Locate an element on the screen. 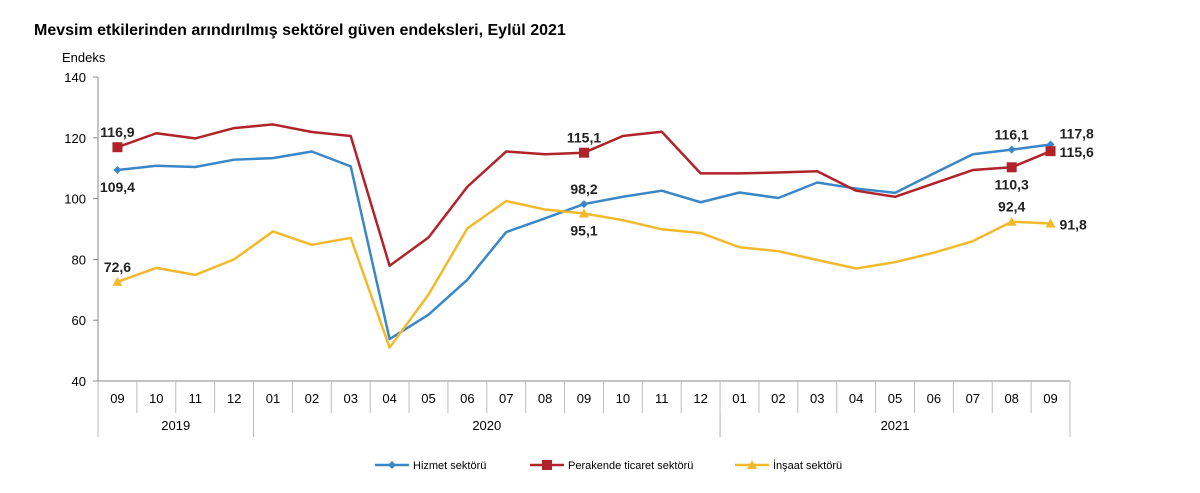  data-label: 116,9 is located at coordinates (117, 132).